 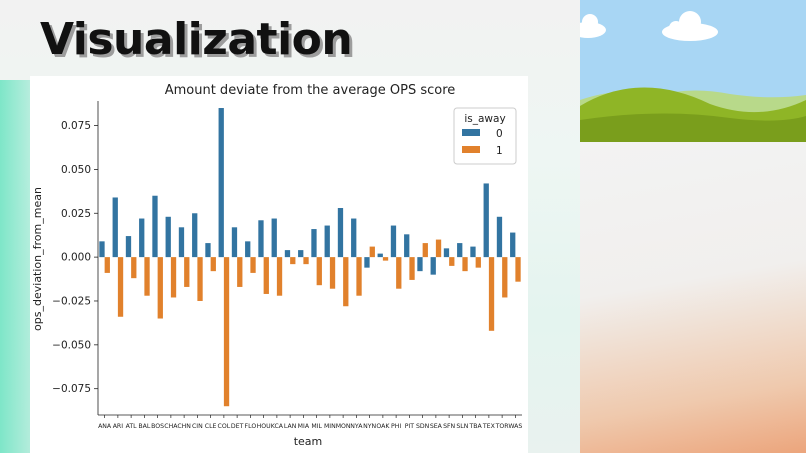 I want to click on x-tick-label-col: COL, so click(x=224, y=426).